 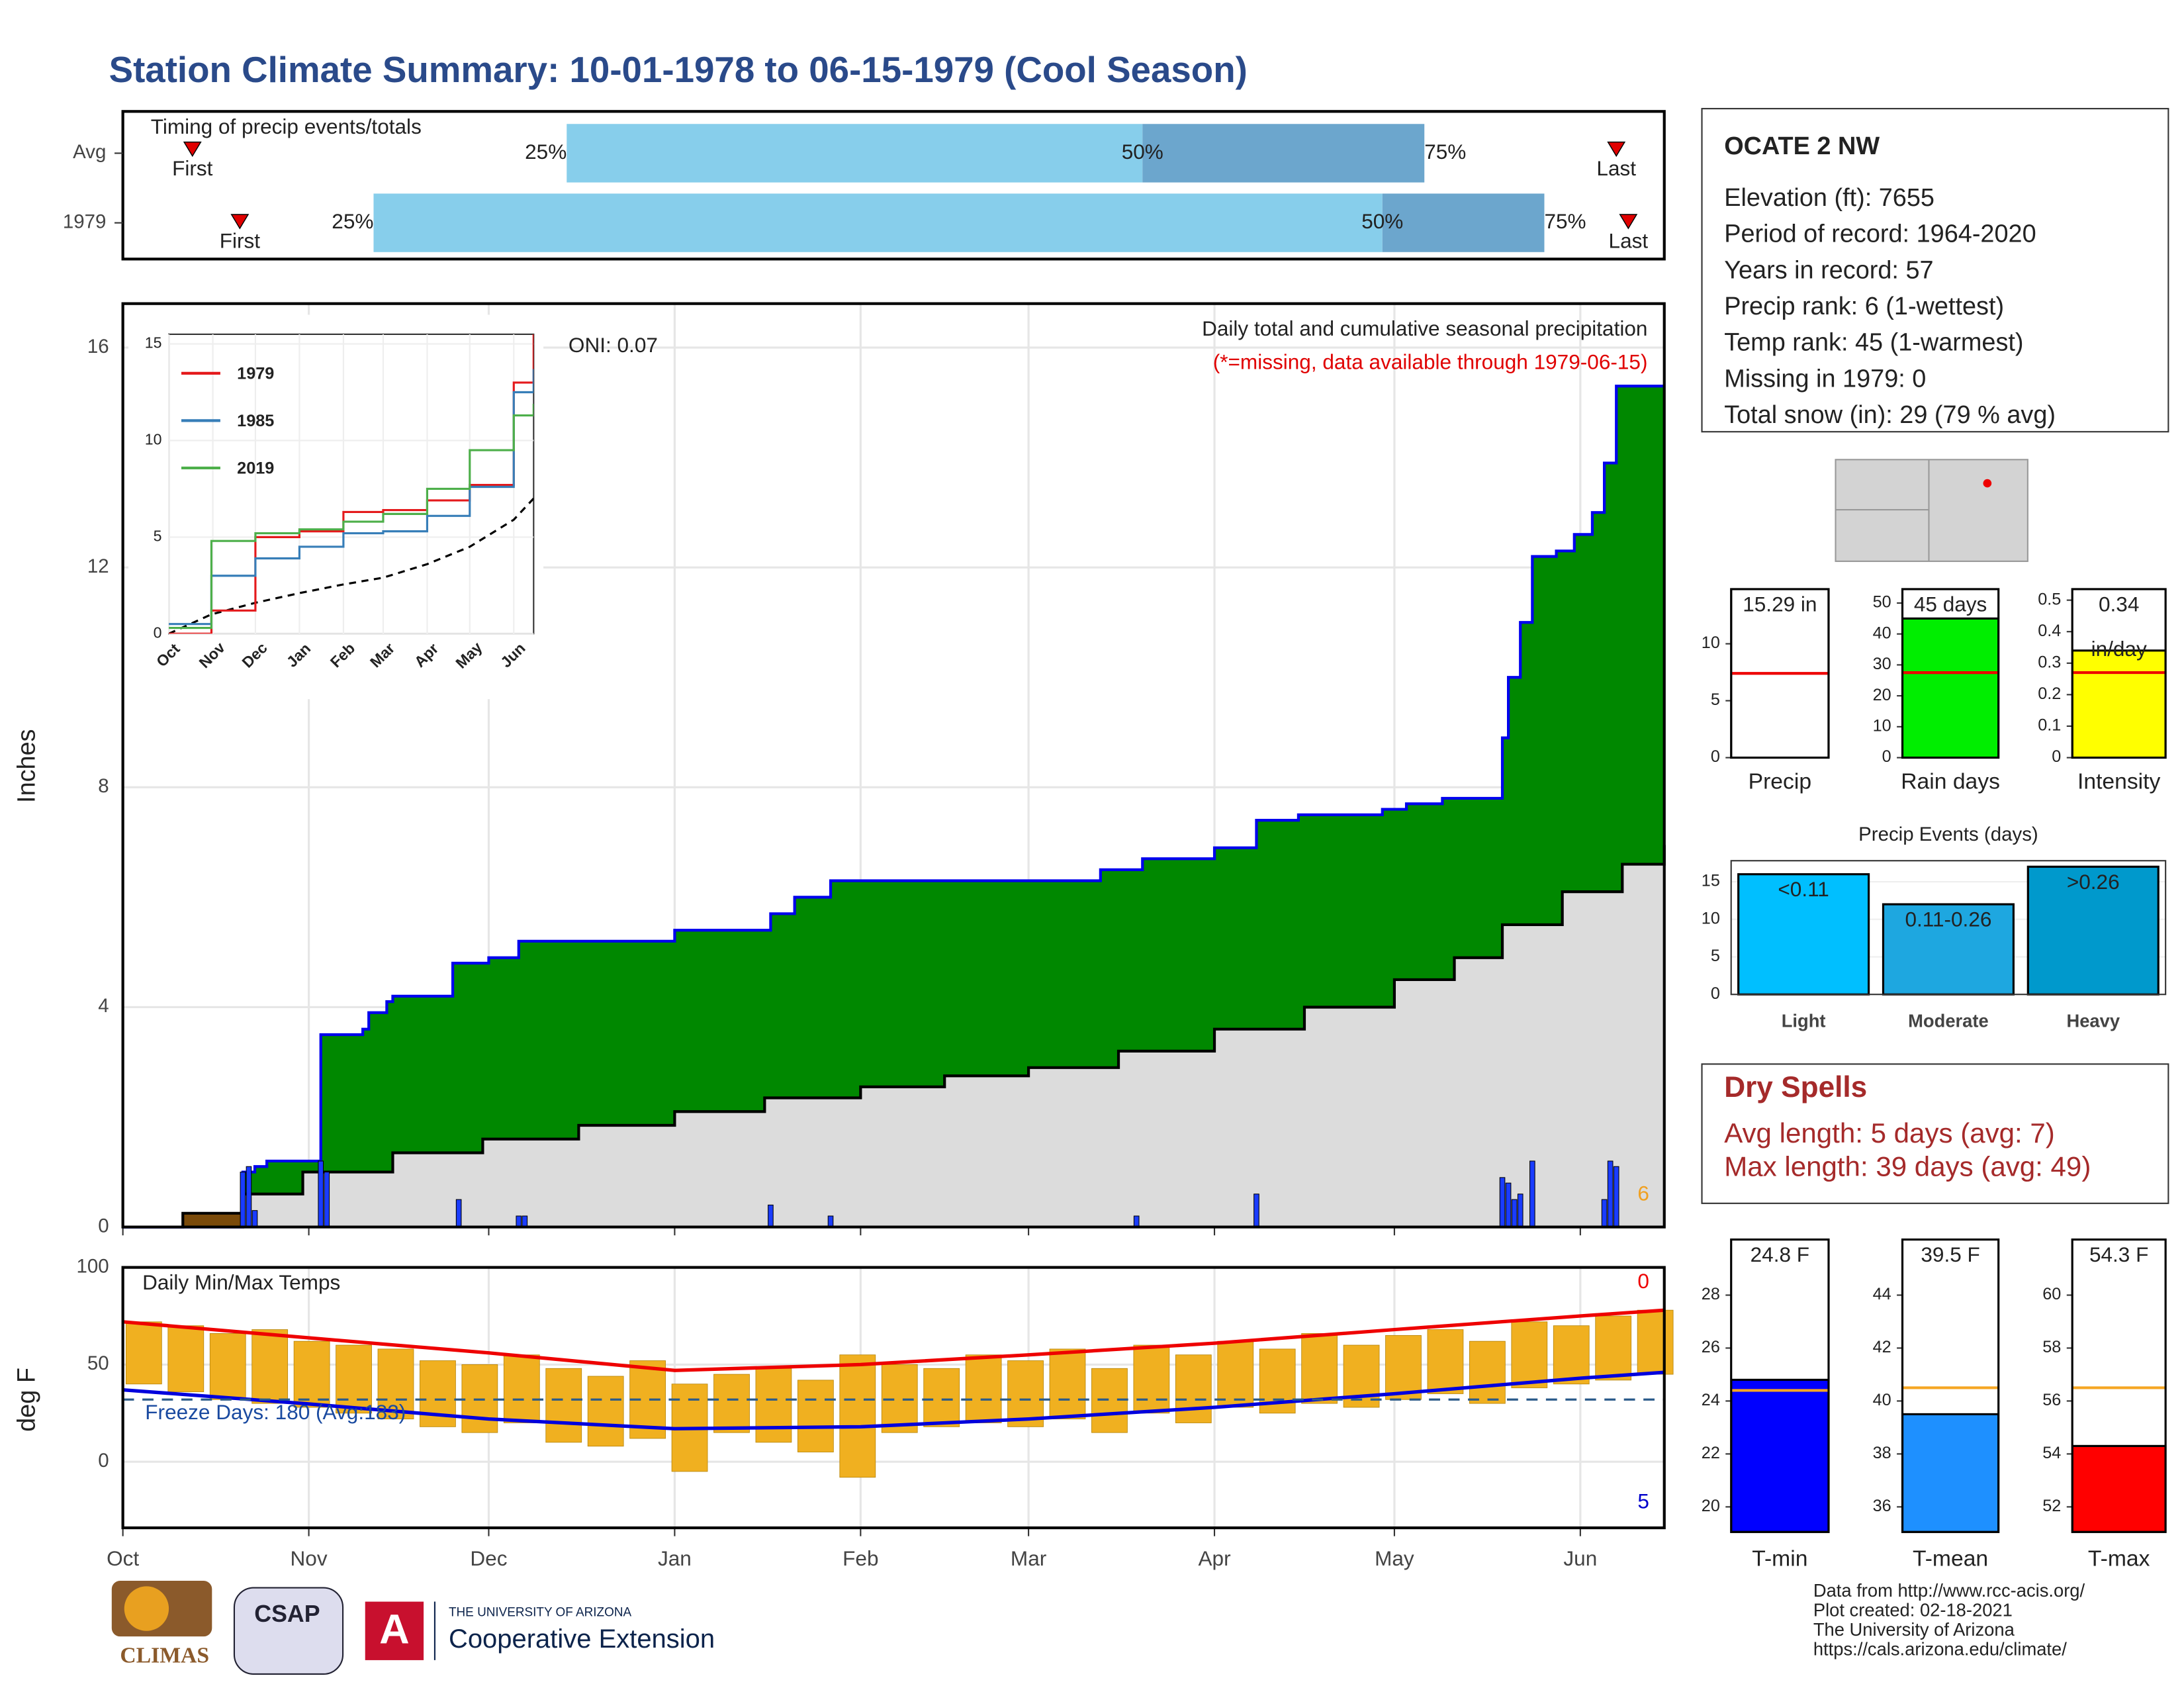 I want to click on y-tick-label: 36, so click(x=1882, y=1506).